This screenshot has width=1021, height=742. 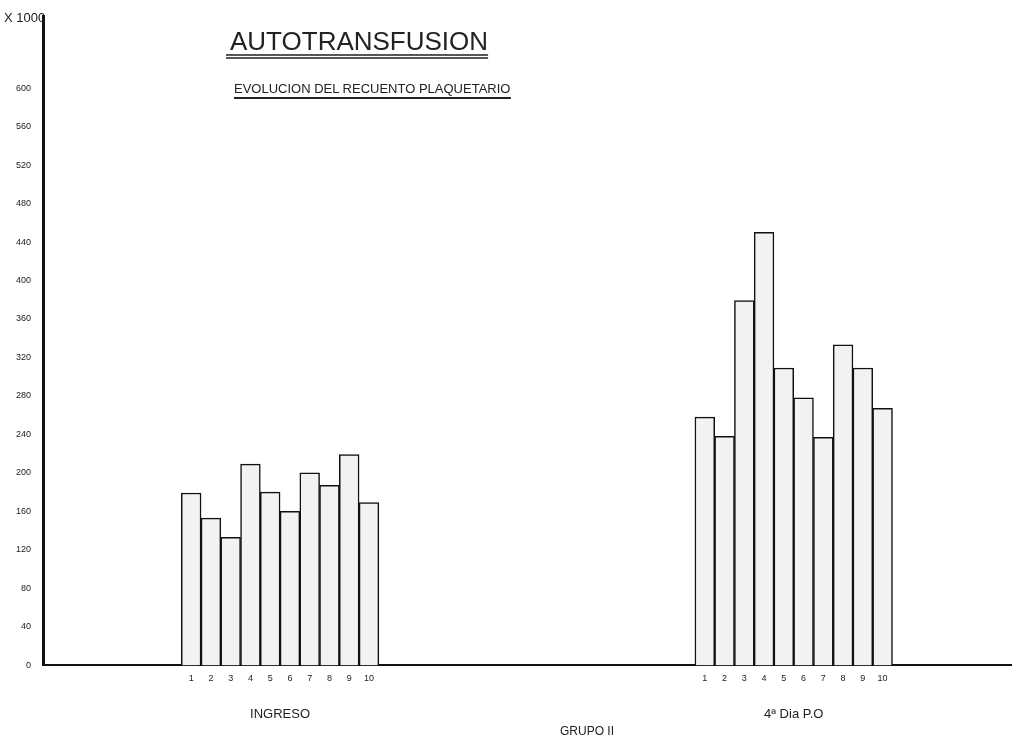 What do you see at coordinates (23, 164) in the screenshot?
I see `y-tick-label: 520` at bounding box center [23, 164].